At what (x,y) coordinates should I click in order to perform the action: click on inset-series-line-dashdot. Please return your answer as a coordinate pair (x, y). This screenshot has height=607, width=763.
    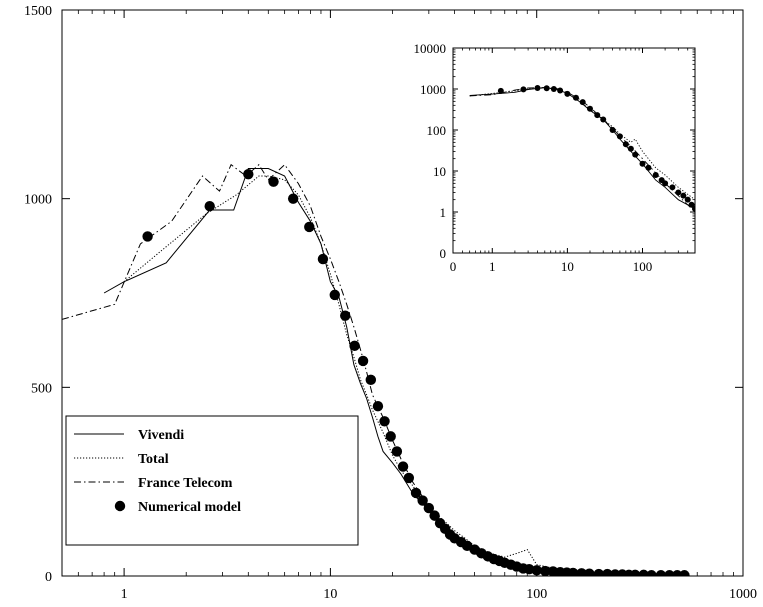
    Looking at the image, I should click on (582, 150).